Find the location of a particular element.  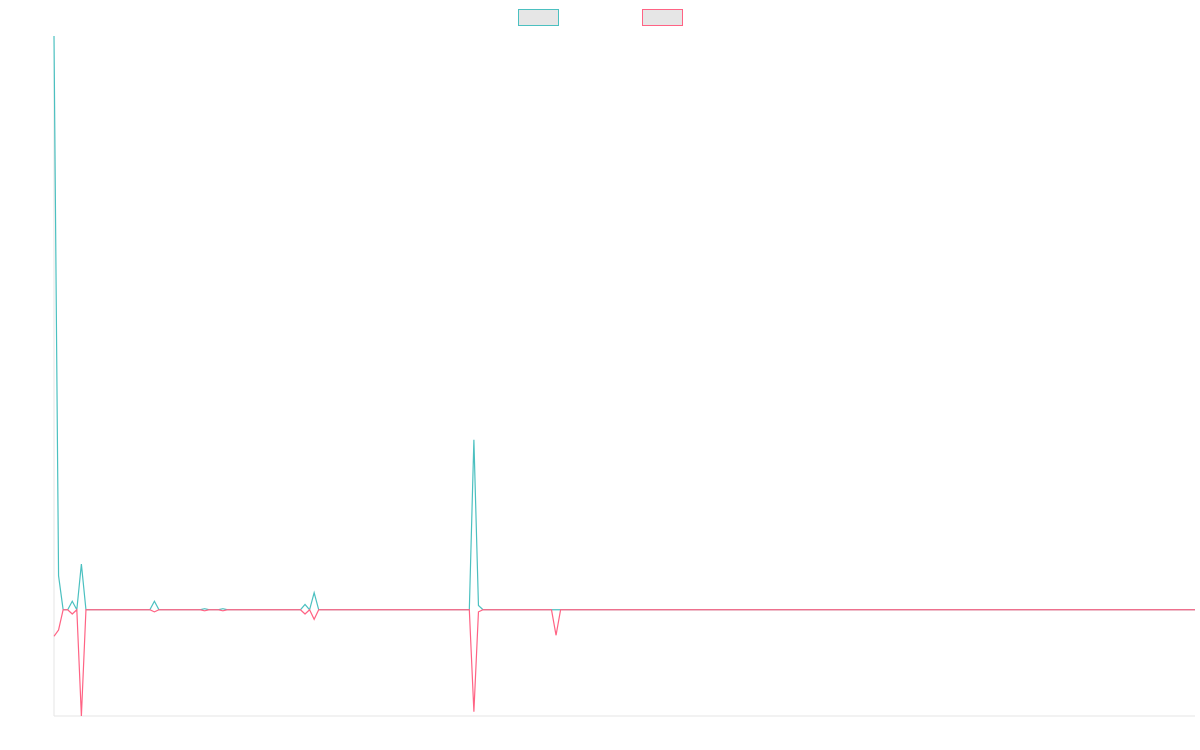

series-line is located at coordinates (624, 662).